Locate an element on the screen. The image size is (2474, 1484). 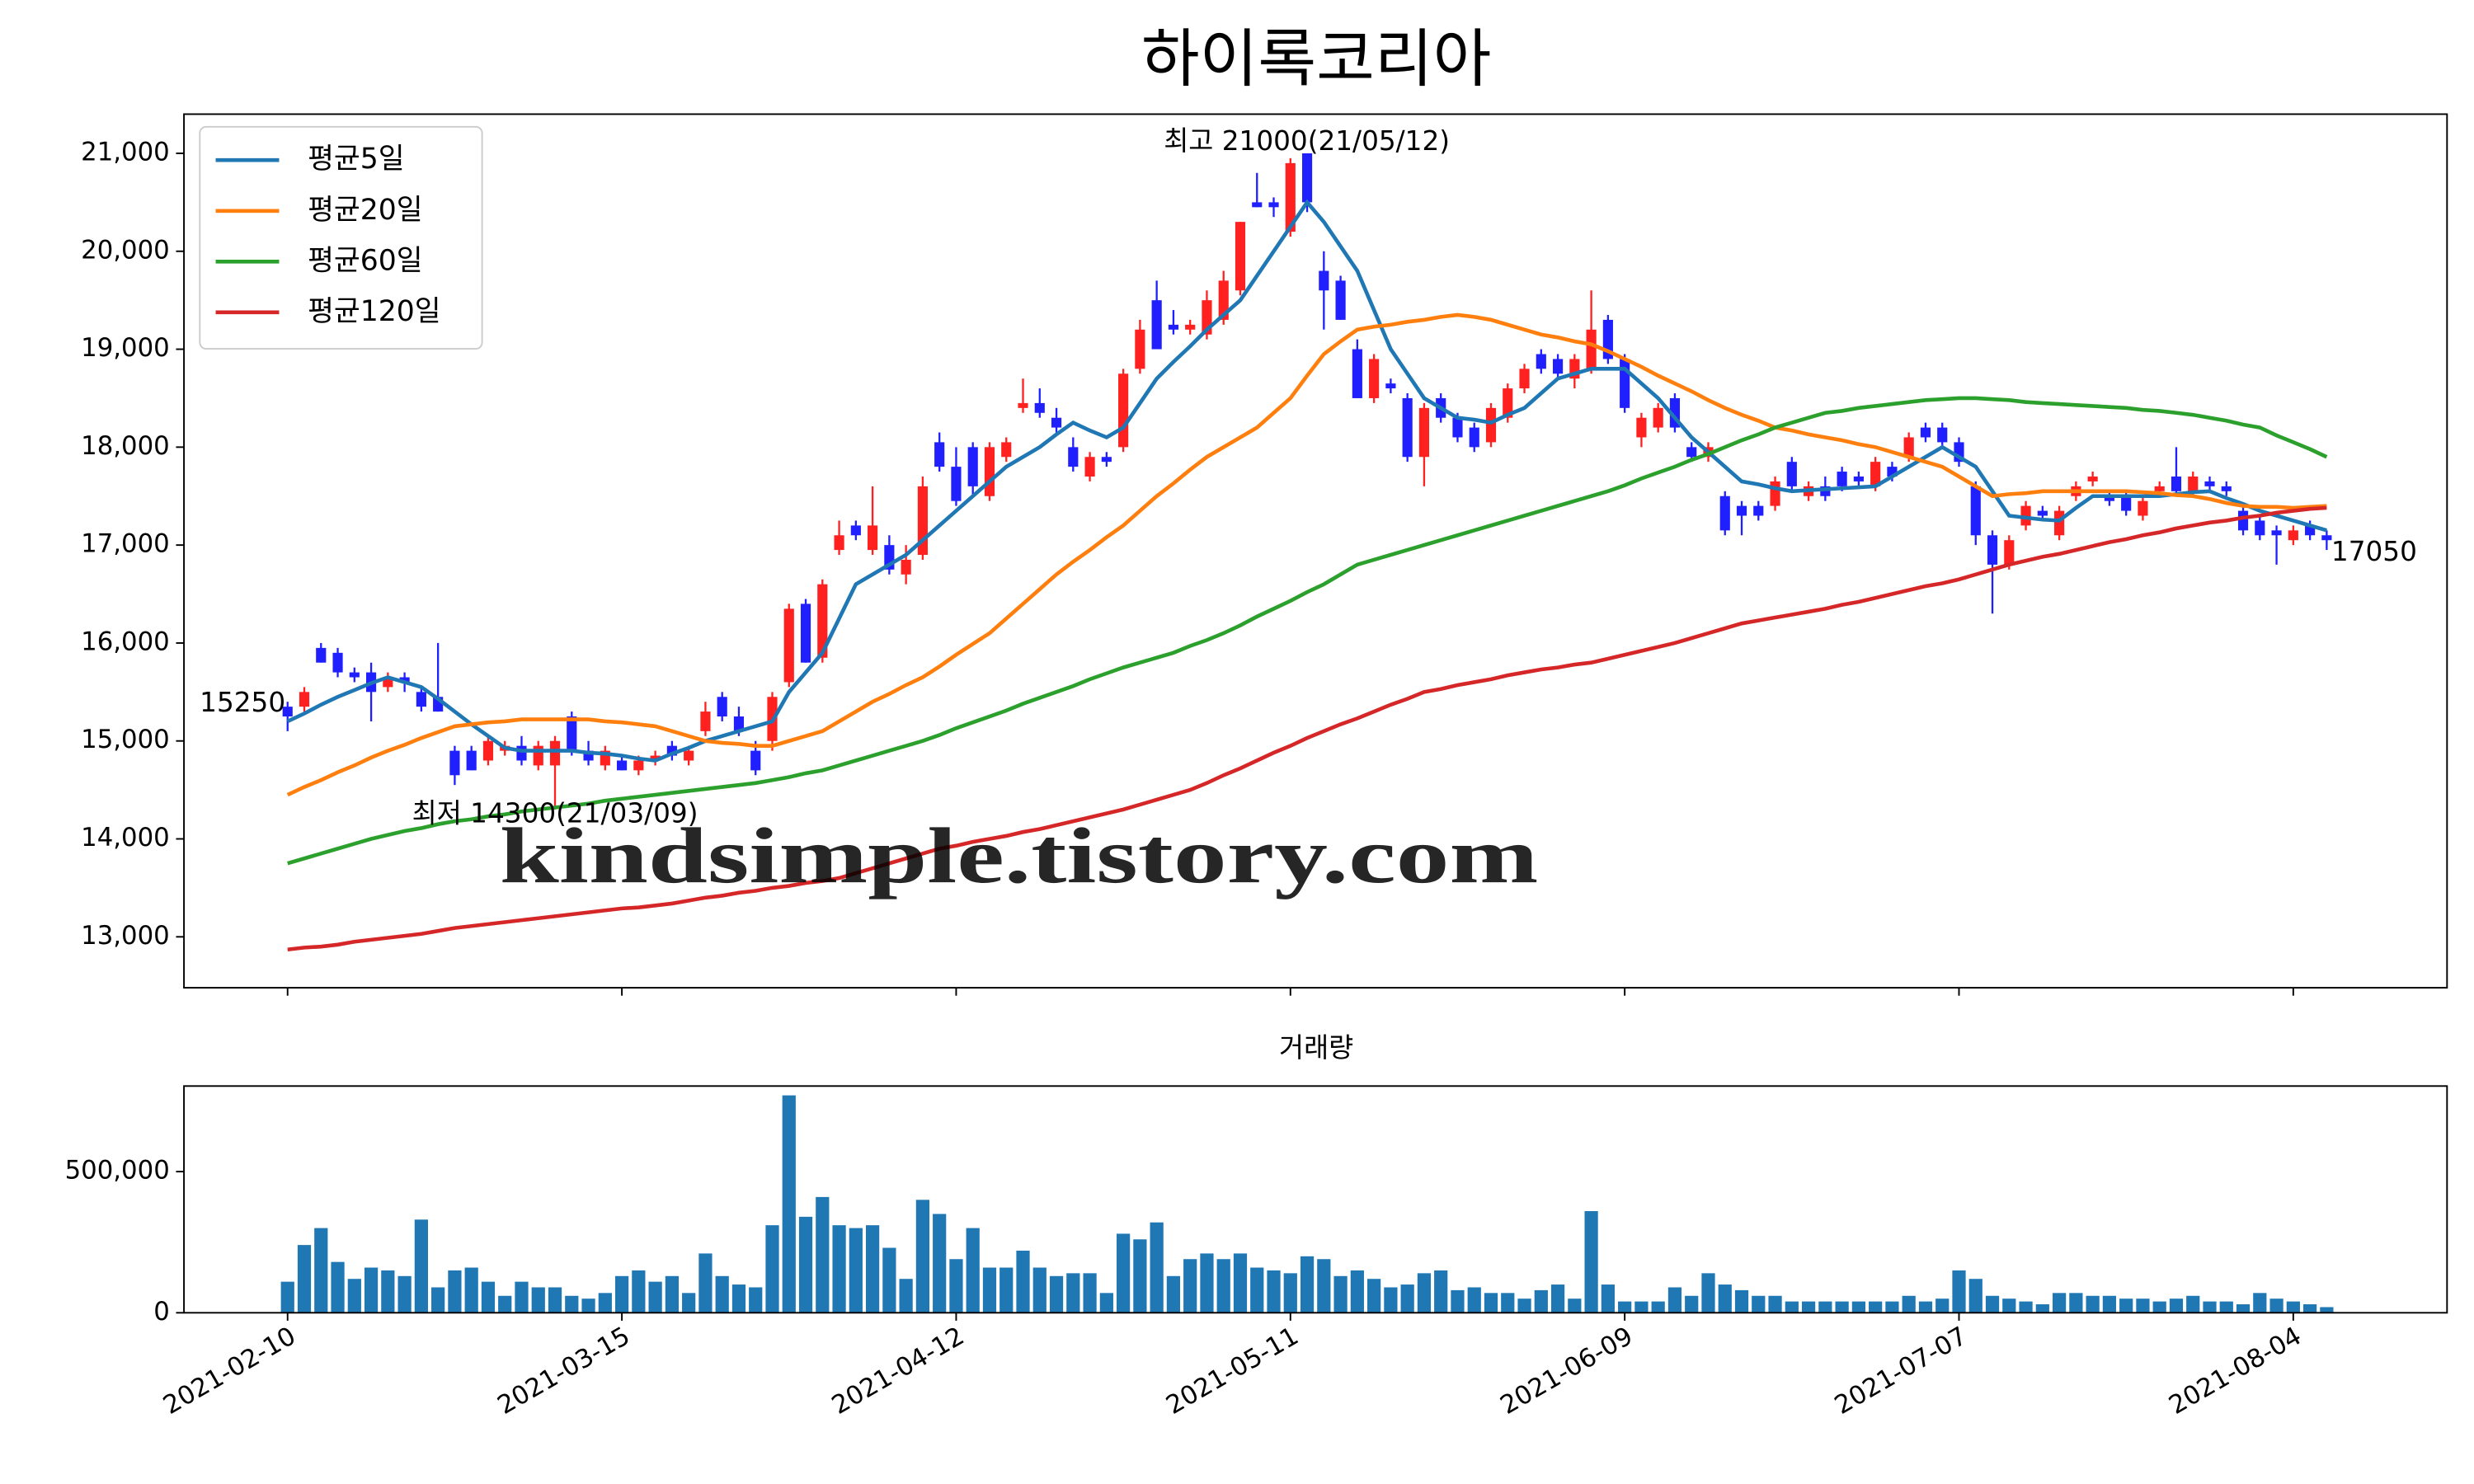
y-tick-label: 15,000 is located at coordinates (125, 739).